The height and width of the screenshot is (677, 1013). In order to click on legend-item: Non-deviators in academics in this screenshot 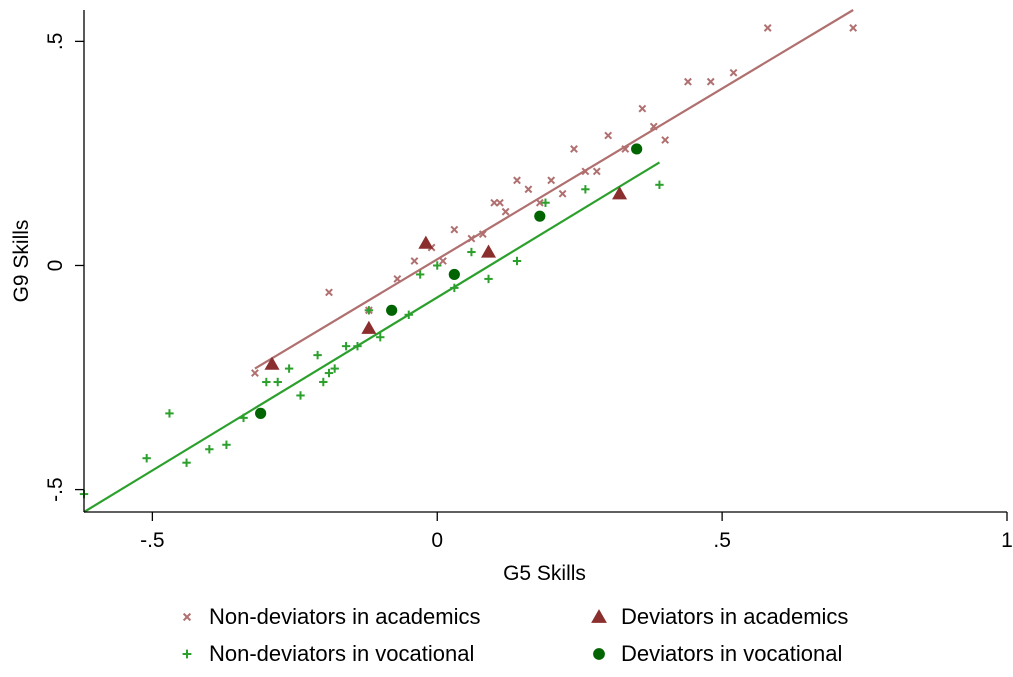, I will do `click(331, 616)`.